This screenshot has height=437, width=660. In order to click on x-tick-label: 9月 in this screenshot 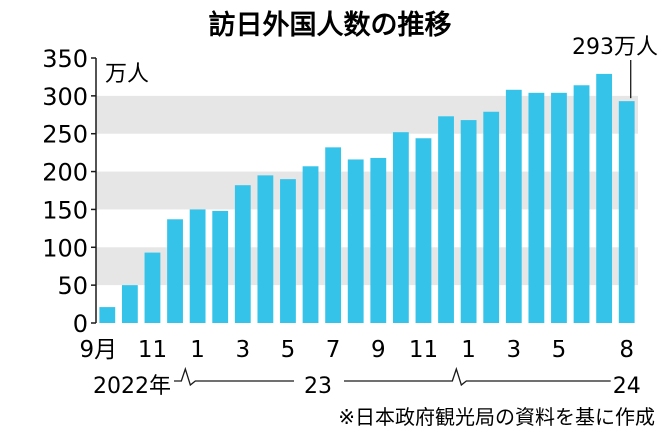, I will do `click(98, 350)`.